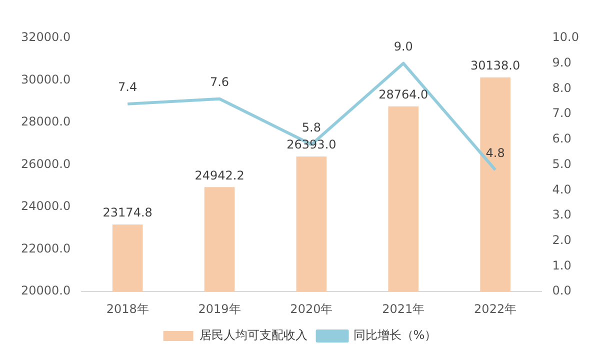  What do you see at coordinates (495, 65) in the screenshot?
I see `data-label: 30138.0` at bounding box center [495, 65].